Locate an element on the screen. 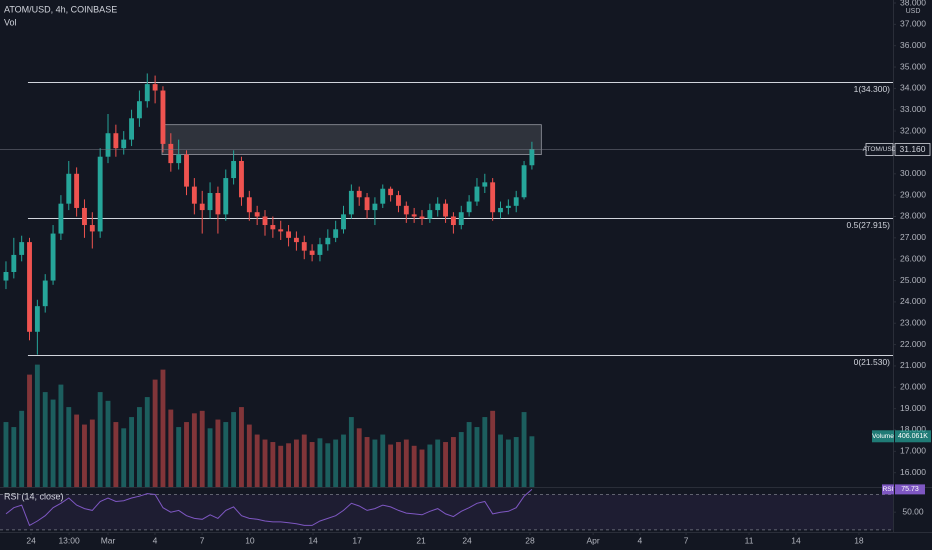  x-tick-label: 21 is located at coordinates (421, 540).